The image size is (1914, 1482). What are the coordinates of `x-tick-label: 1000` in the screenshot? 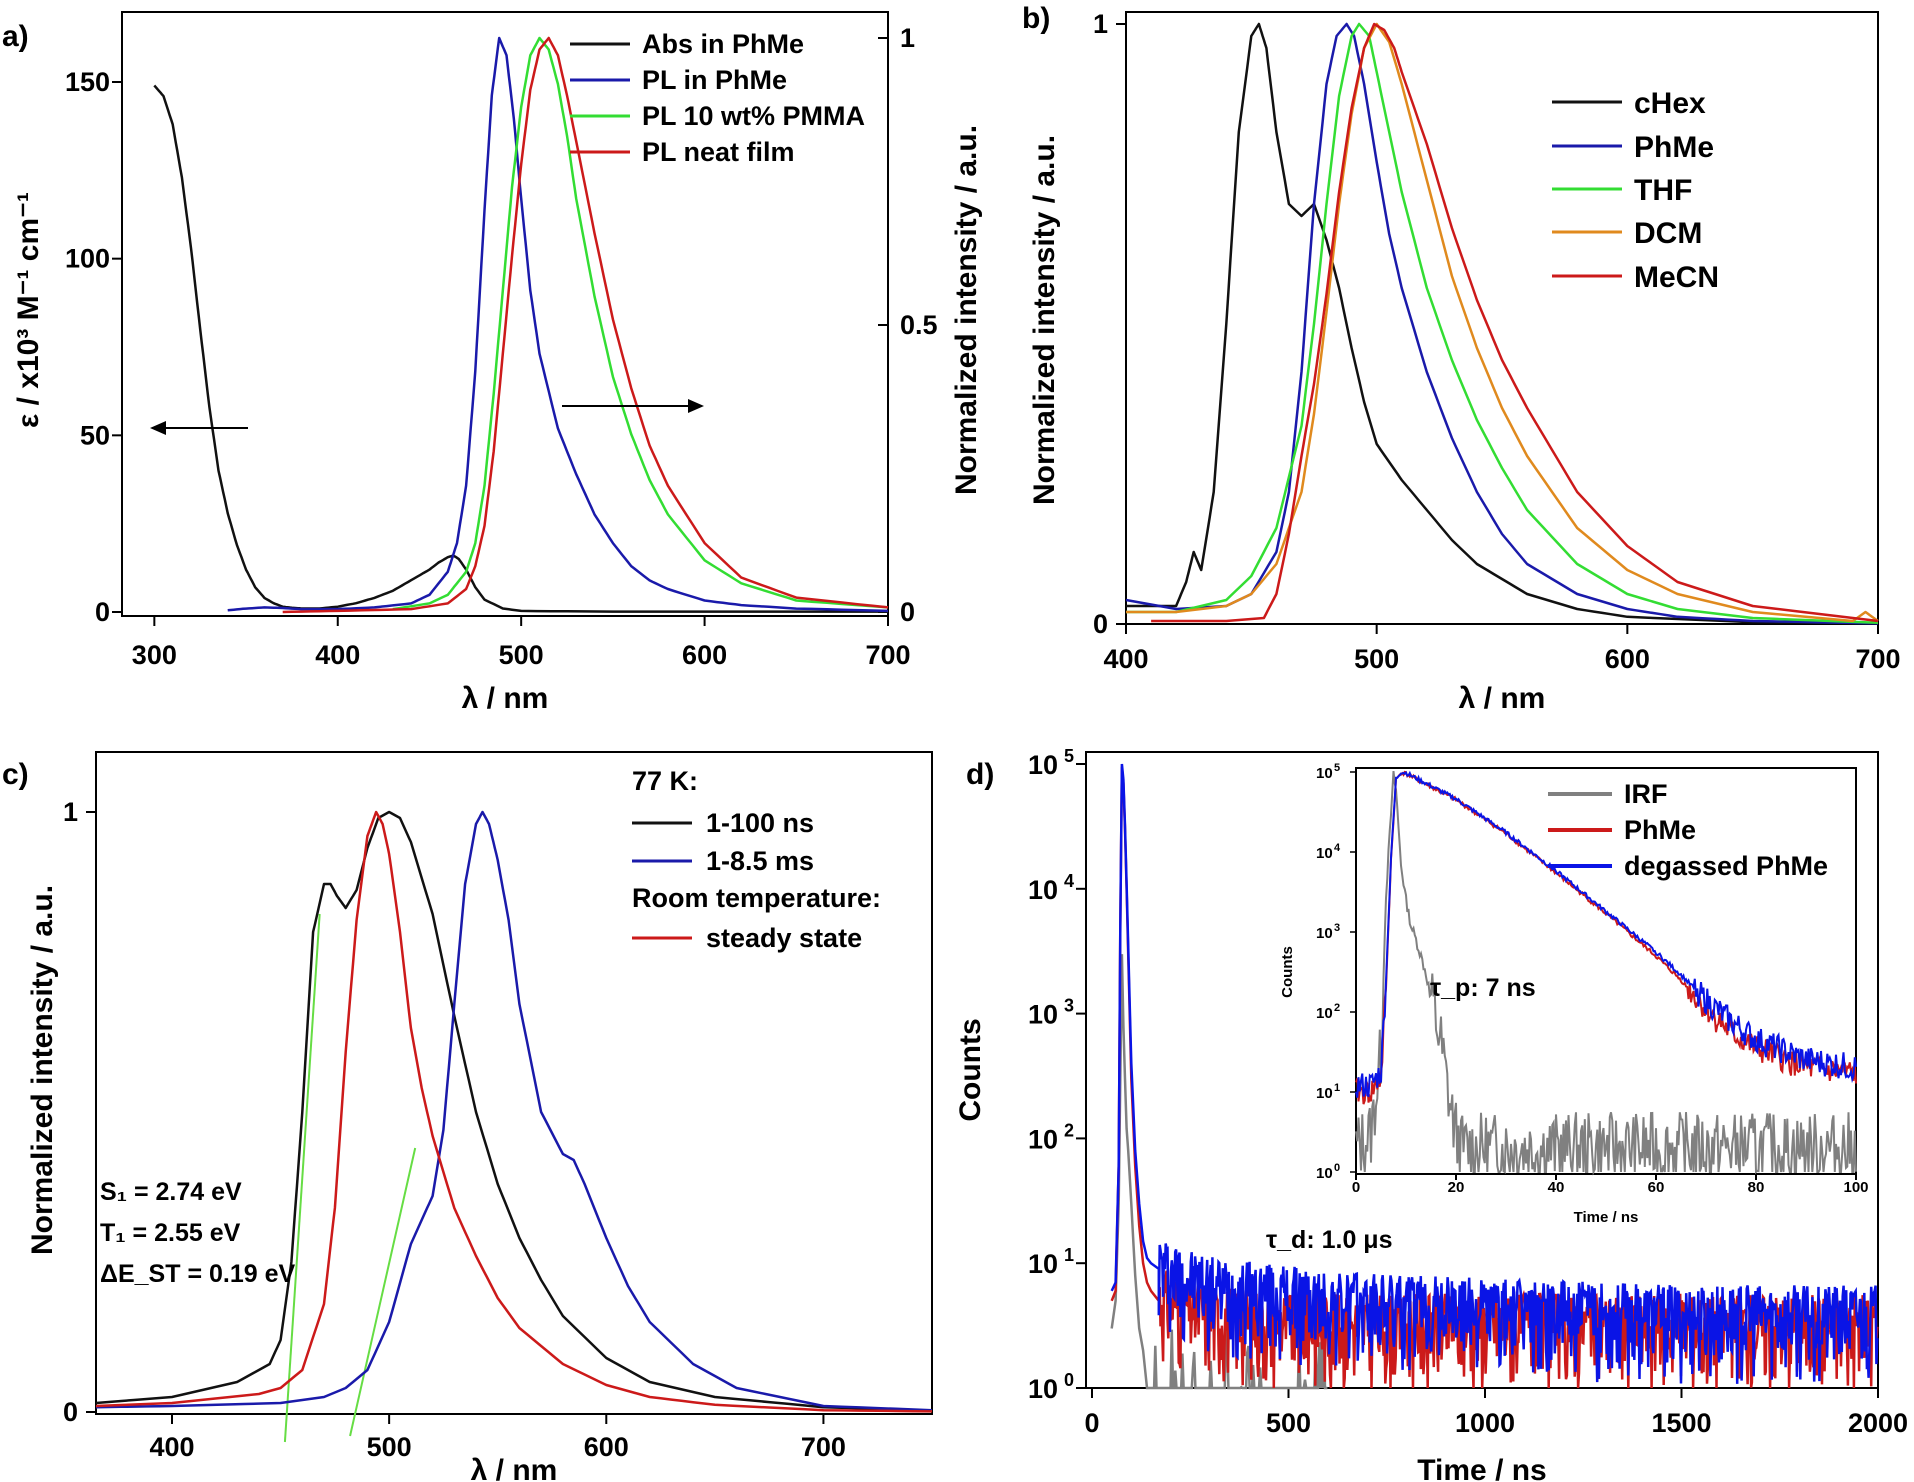 It's located at (1485, 1423).